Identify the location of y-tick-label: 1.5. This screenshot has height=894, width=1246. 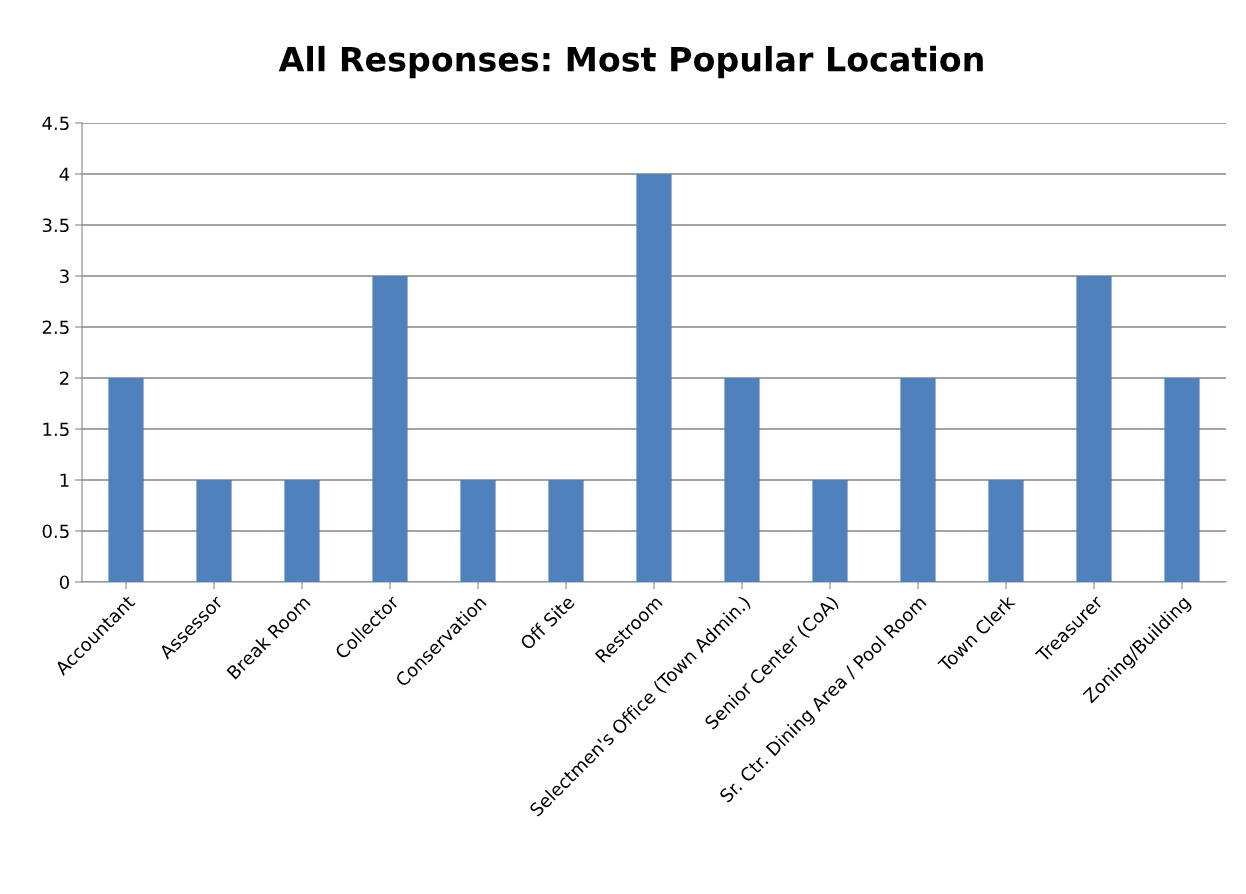
(56, 429).